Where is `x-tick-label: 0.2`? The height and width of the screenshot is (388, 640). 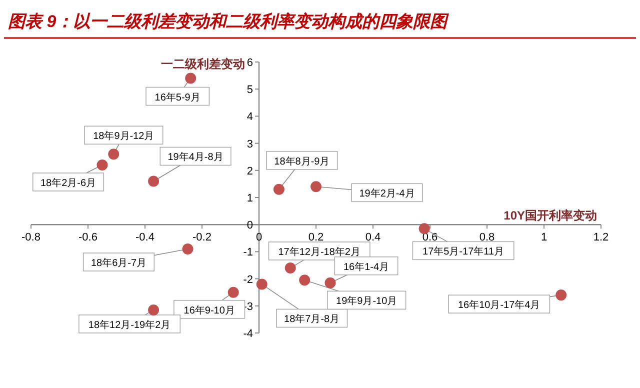 x-tick-label: 0.2 is located at coordinates (316, 238).